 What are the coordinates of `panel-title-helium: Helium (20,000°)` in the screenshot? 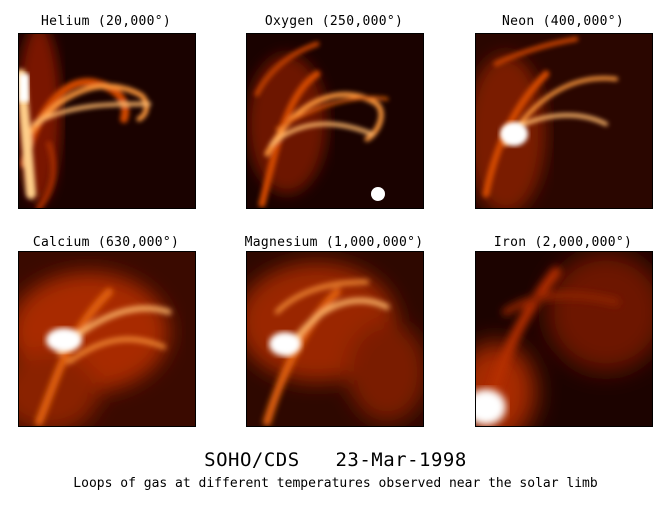 It's located at (106, 21).